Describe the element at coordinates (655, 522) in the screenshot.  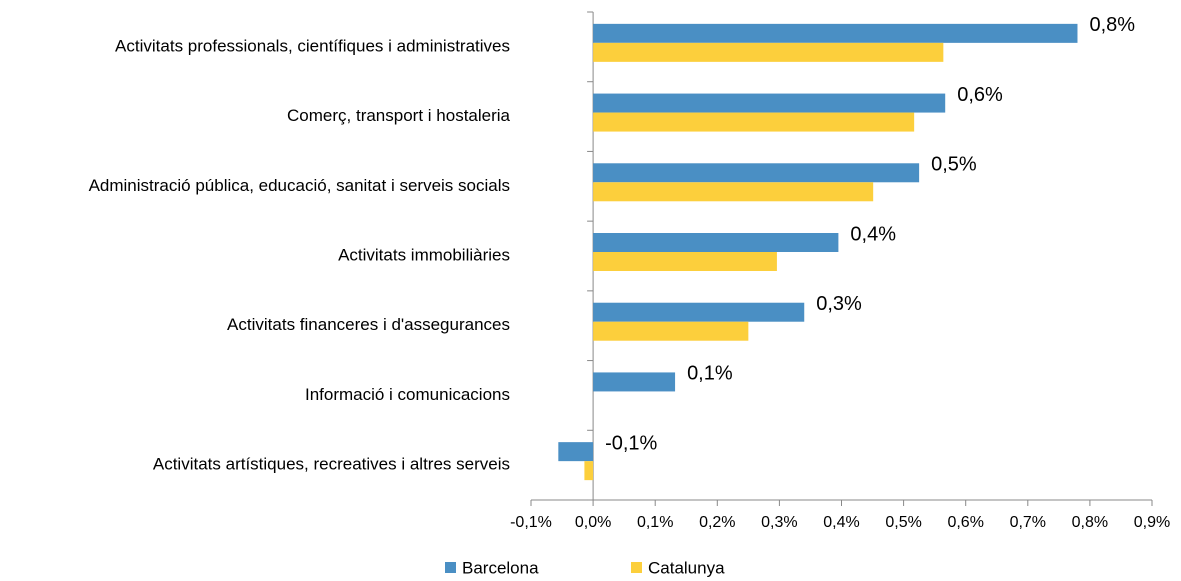
I see `x-tick-label: 0,1%` at that location.